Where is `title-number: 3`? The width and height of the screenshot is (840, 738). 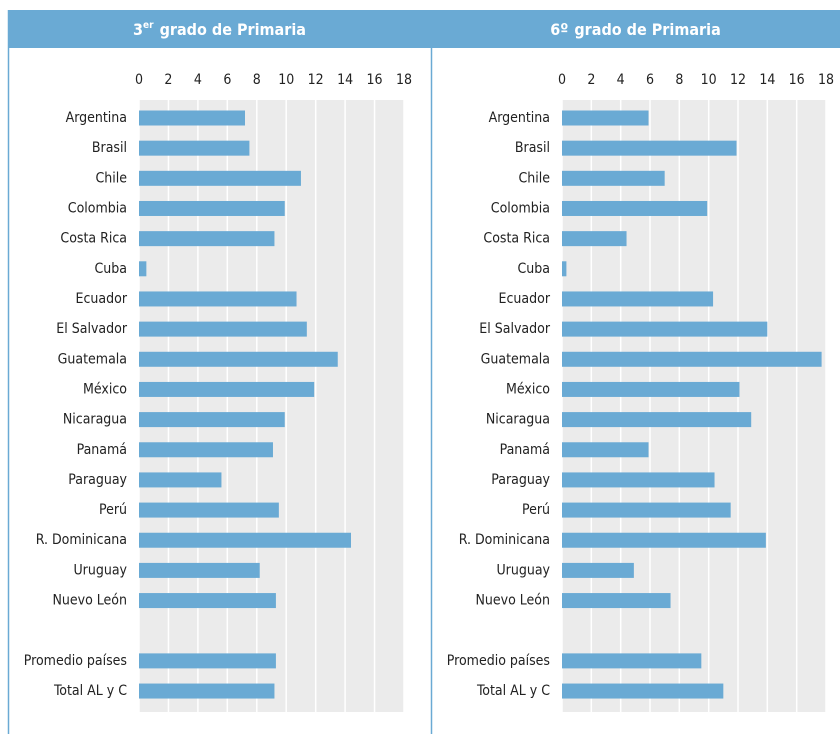
title-number: 3 is located at coordinates (138, 29).